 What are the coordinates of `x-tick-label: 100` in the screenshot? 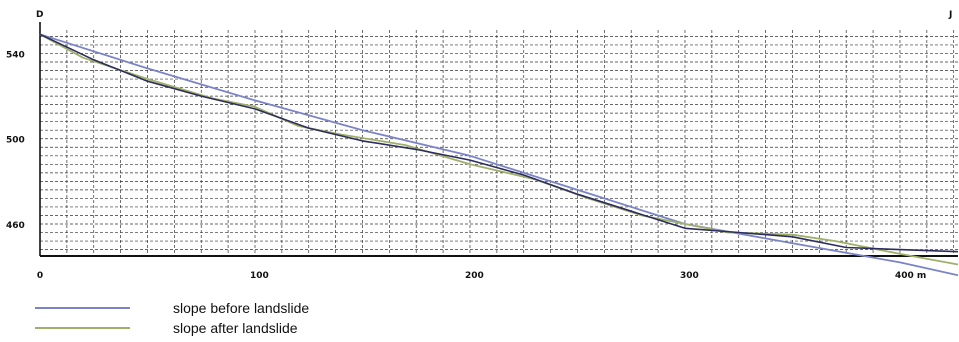 It's located at (259, 276).